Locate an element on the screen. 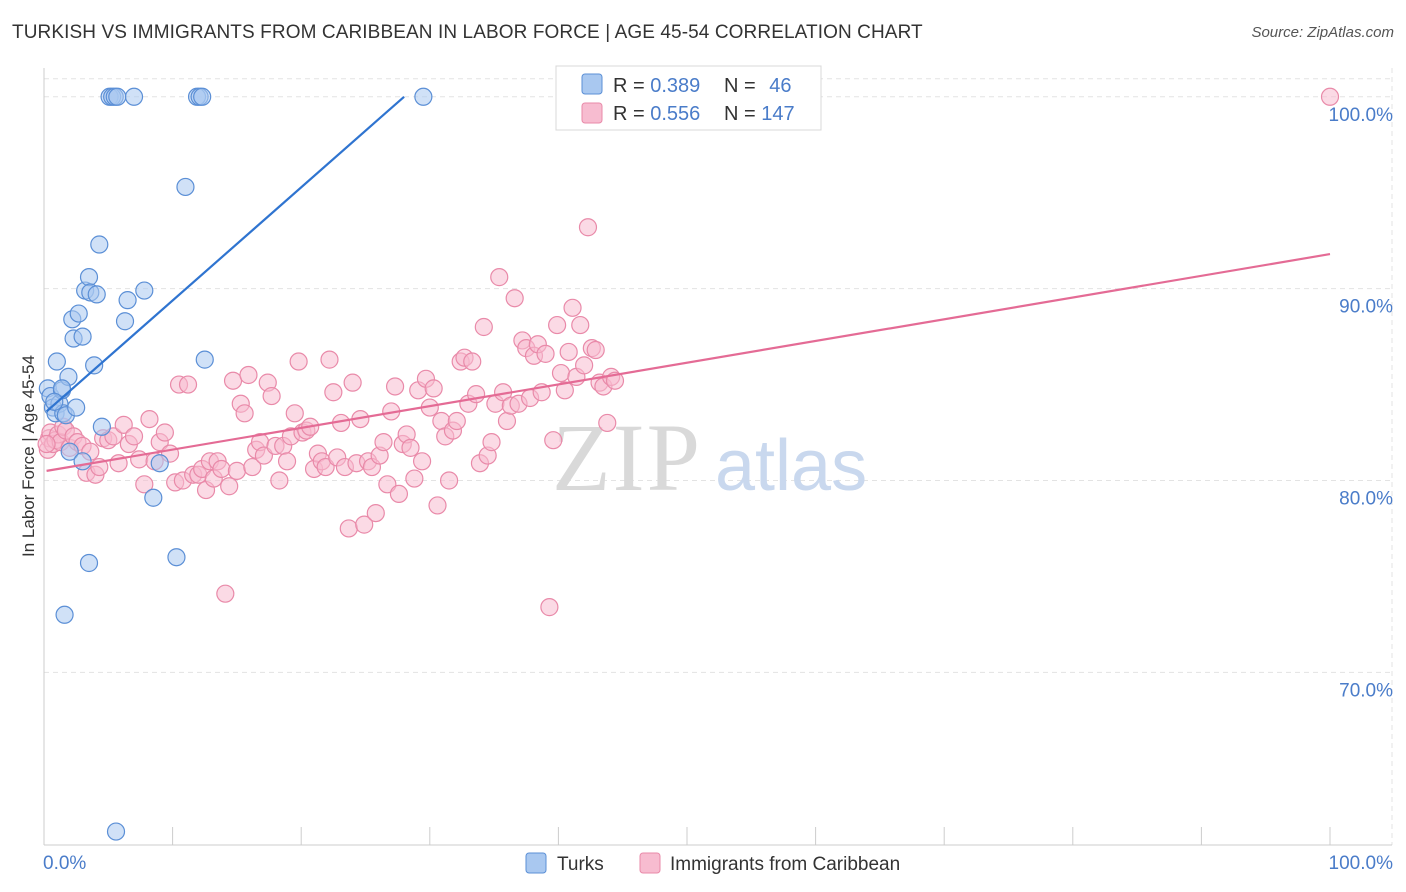 Image resolution: width=1406 pixels, height=892 pixels. legend-r-label-turks: R = is located at coordinates (631, 86).